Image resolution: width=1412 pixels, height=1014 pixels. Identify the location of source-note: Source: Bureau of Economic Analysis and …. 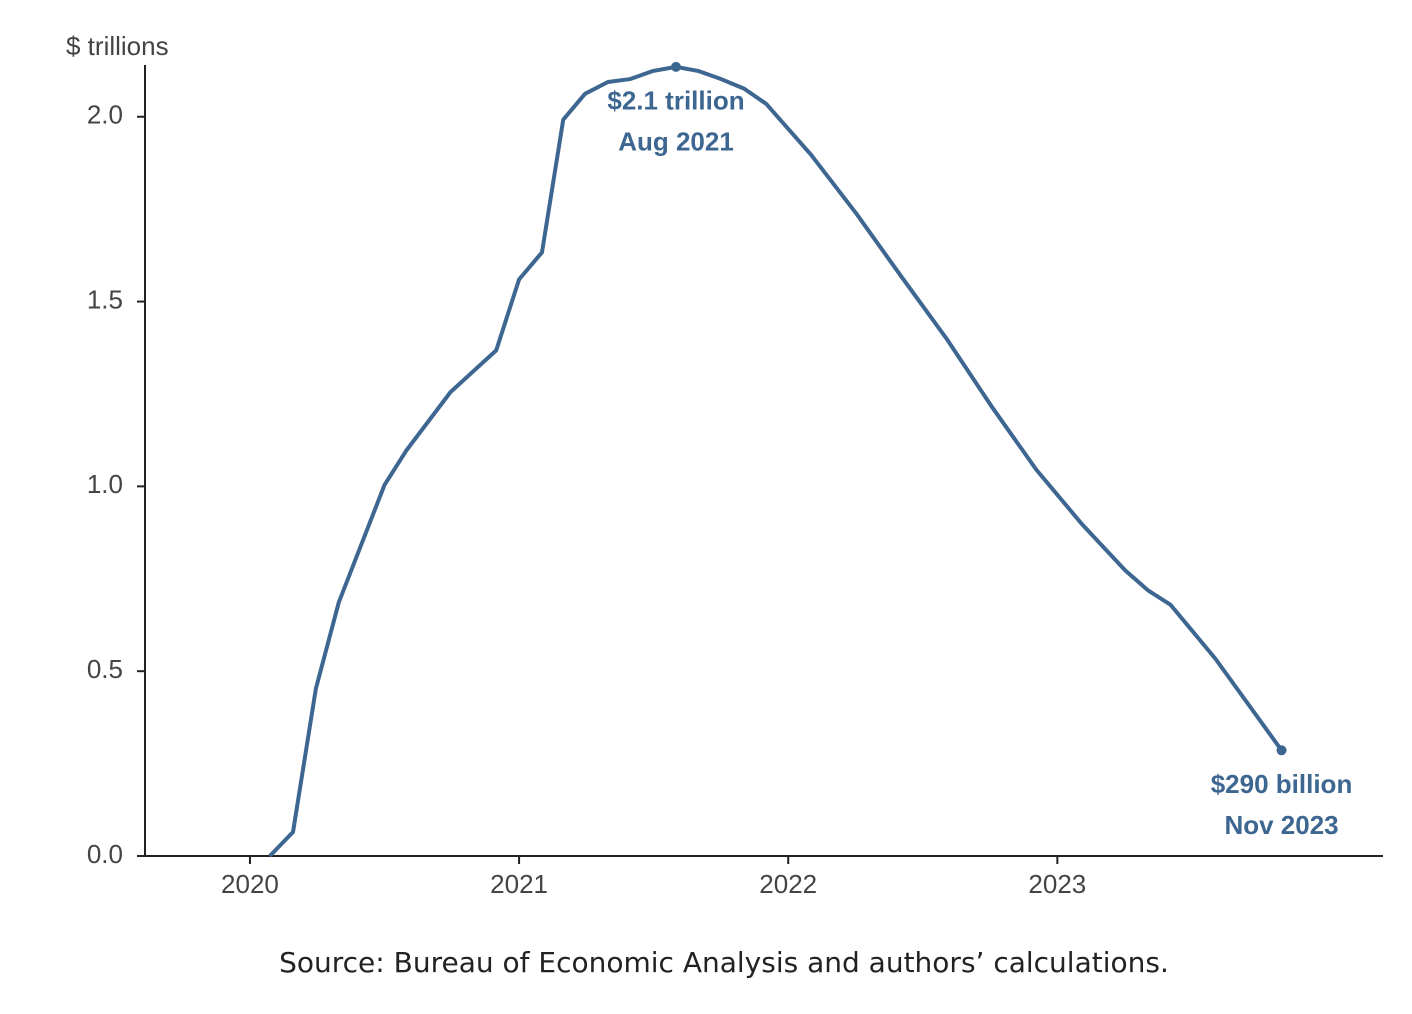
(724, 962).